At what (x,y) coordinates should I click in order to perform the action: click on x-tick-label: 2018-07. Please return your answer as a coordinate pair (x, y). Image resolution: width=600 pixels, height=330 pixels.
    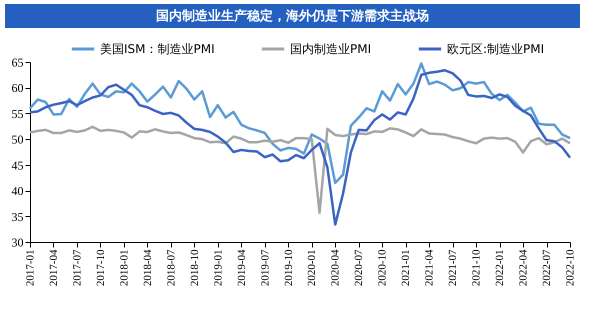
    Looking at the image, I should click on (171, 267).